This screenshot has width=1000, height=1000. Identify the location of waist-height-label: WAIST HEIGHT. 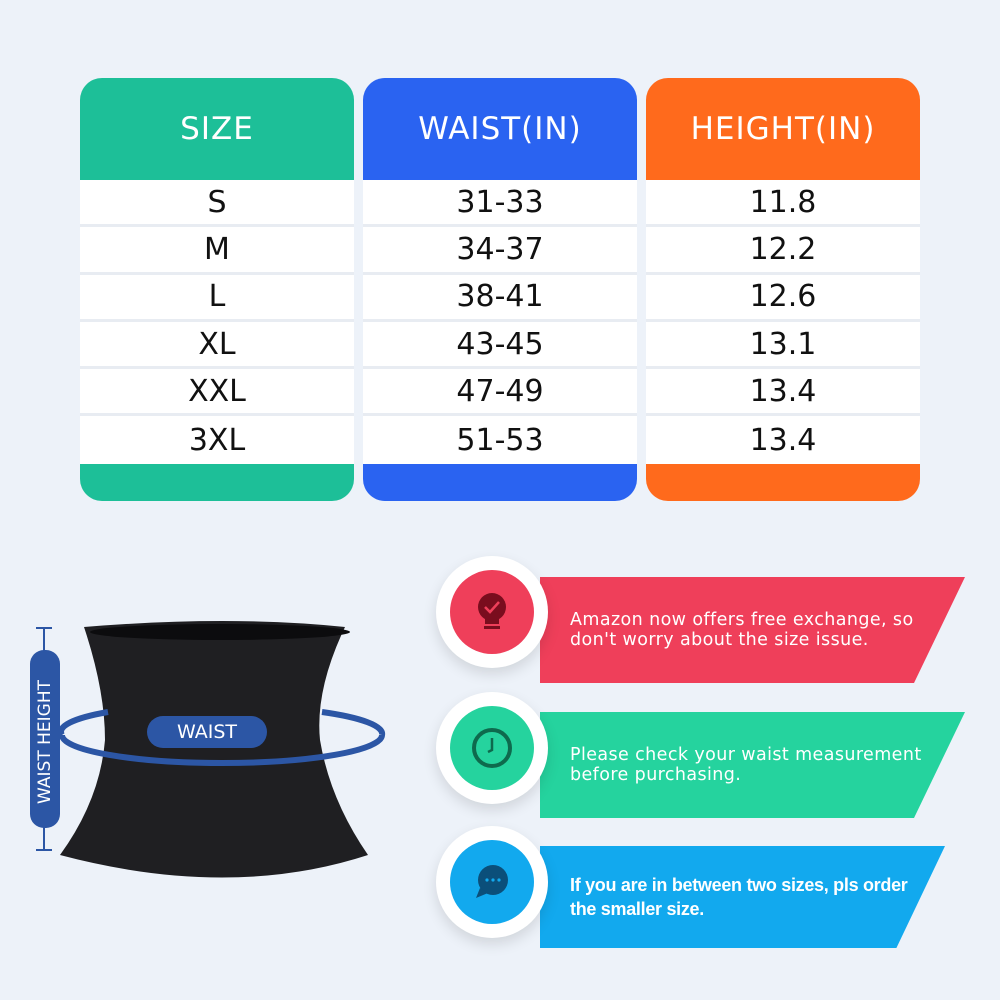
(45, 742).